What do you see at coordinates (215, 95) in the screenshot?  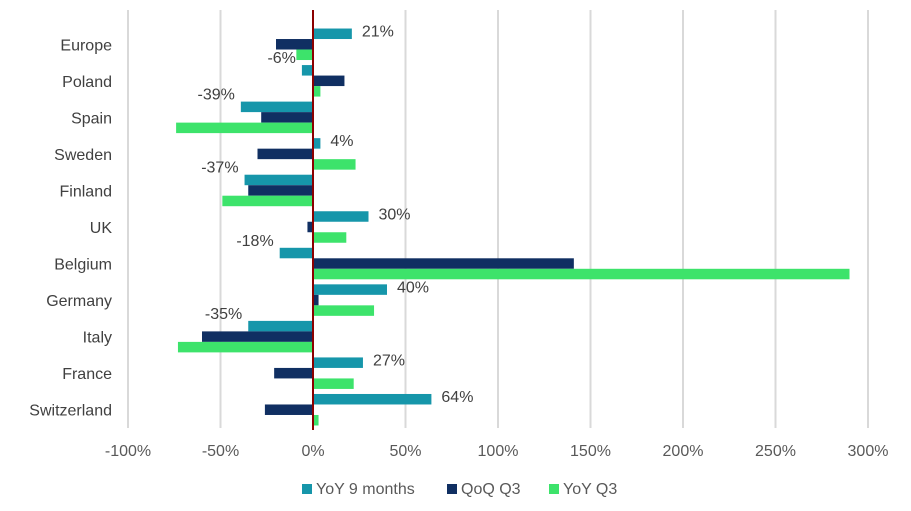 I see `data-label: -39%` at bounding box center [215, 95].